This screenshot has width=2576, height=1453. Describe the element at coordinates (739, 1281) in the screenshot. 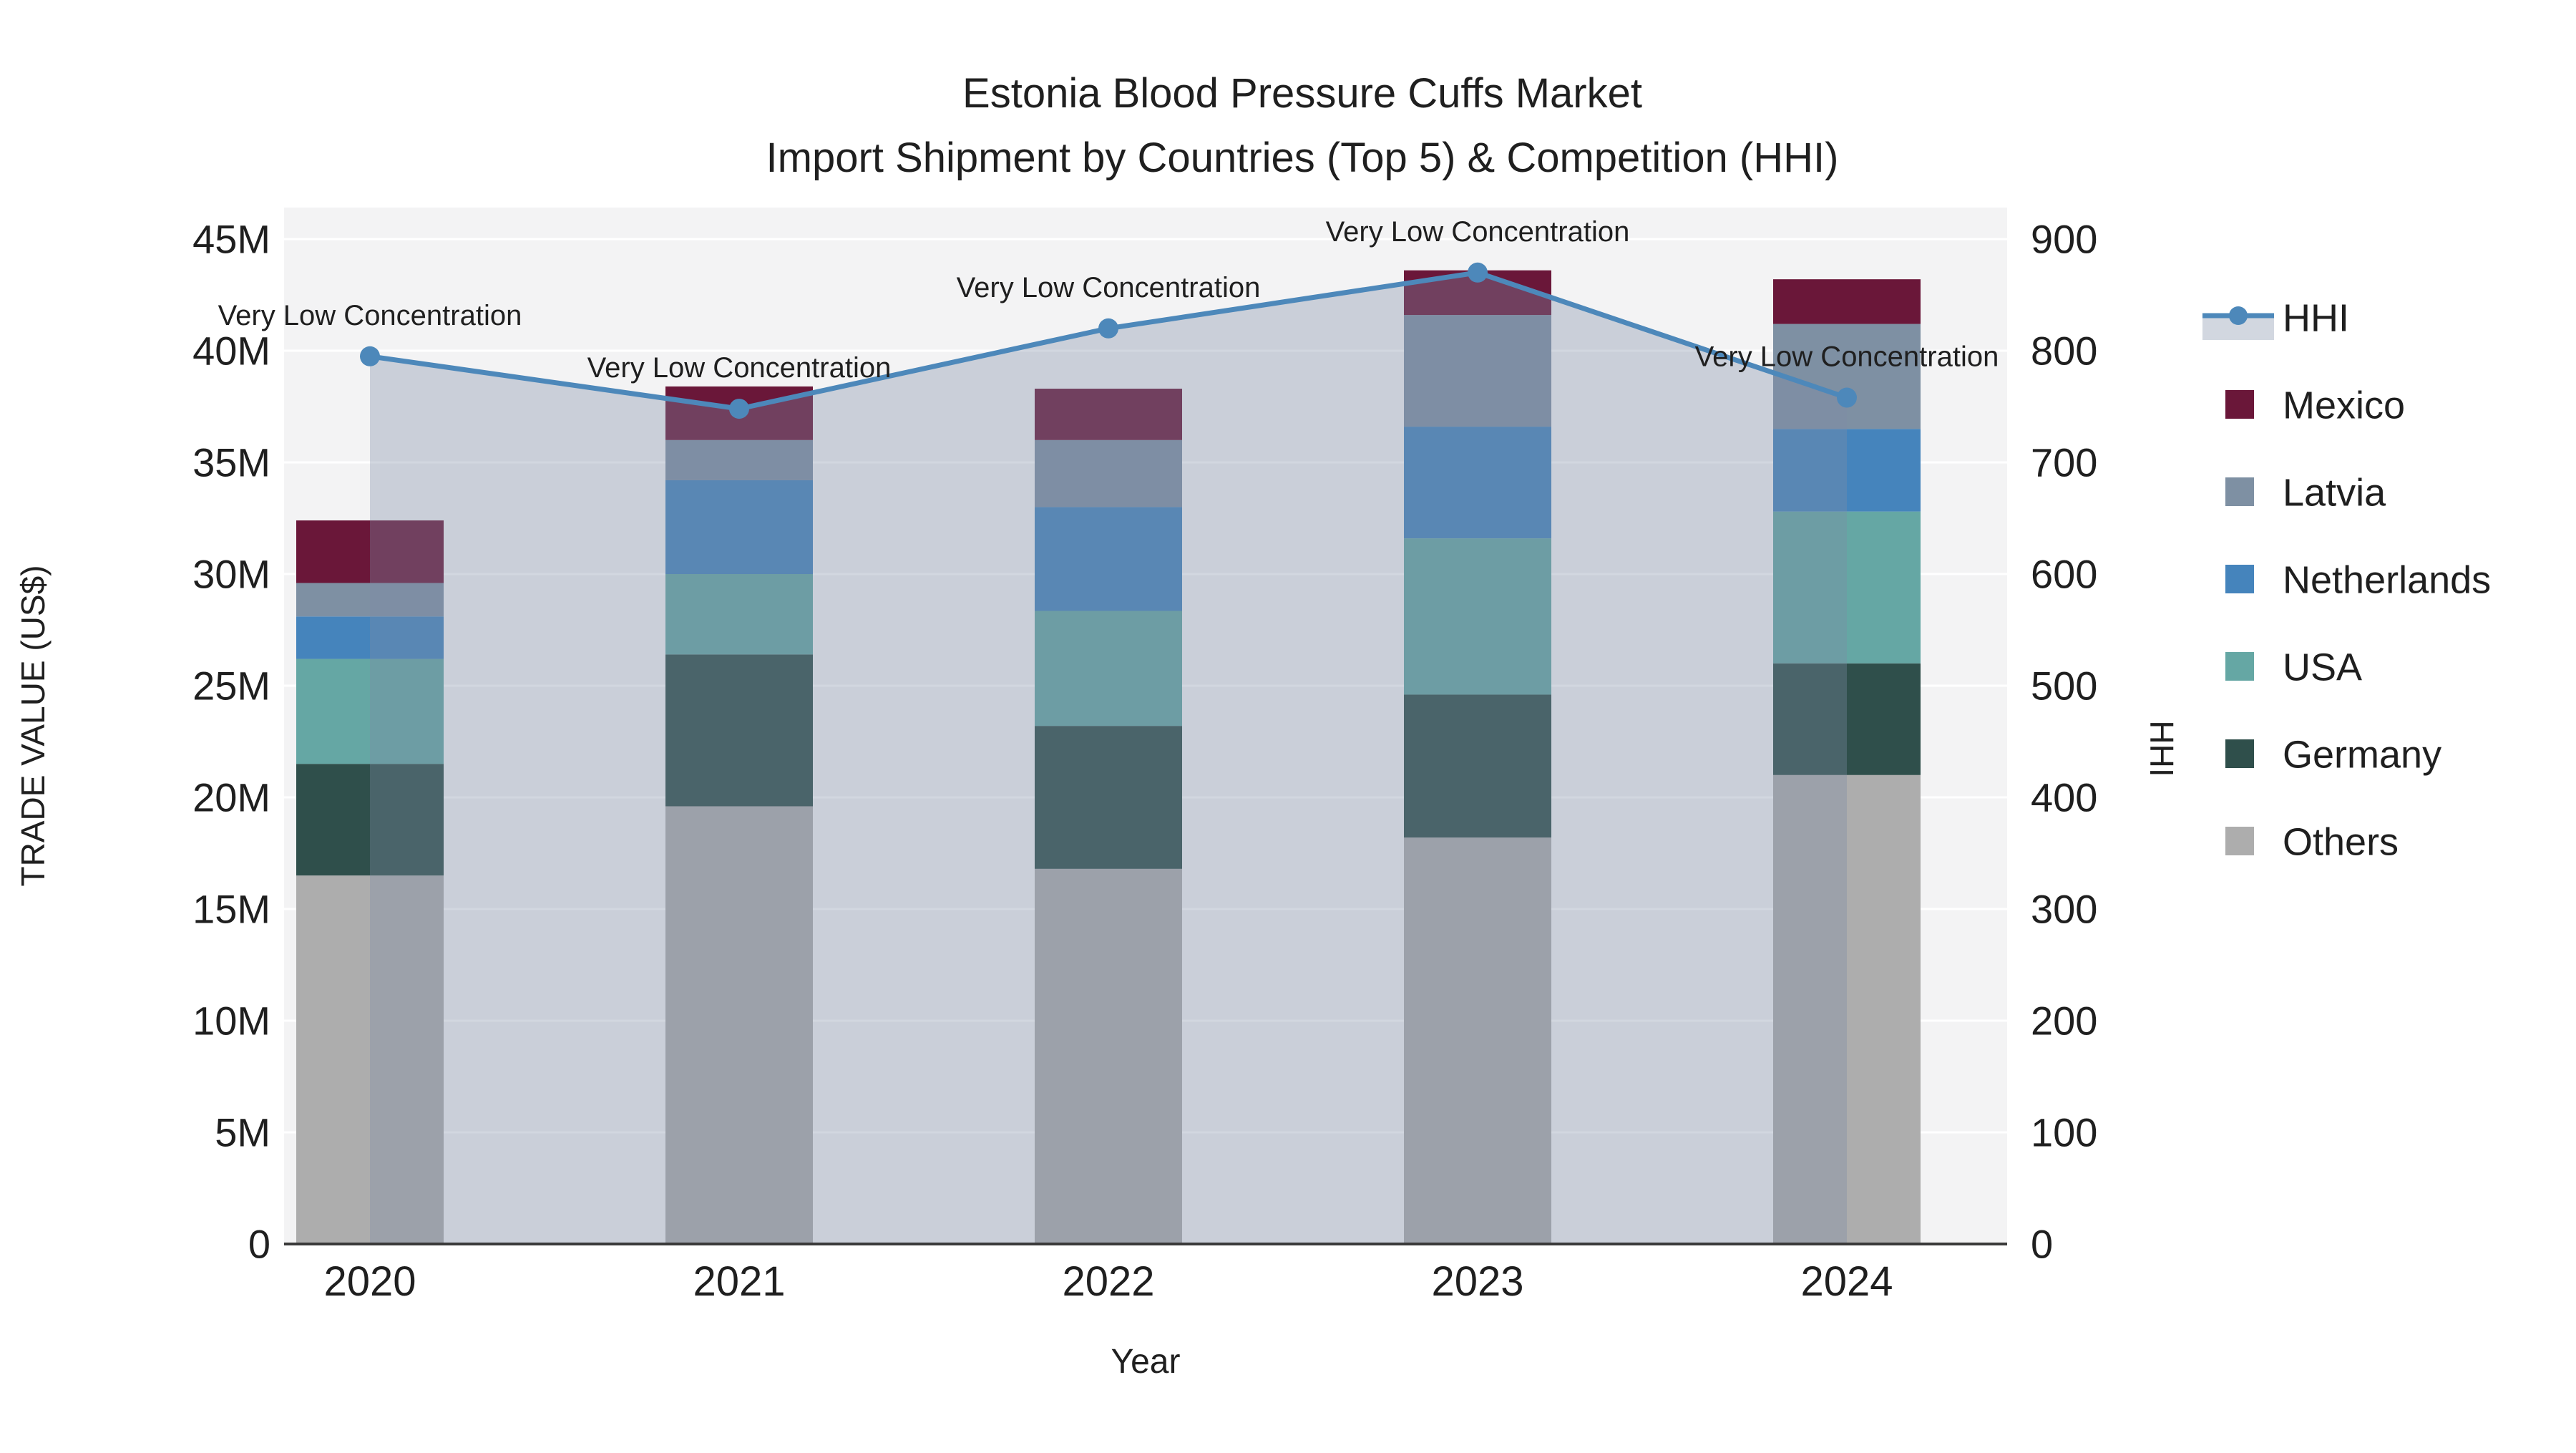

I see `x-tick-label-2021: 2021` at that location.